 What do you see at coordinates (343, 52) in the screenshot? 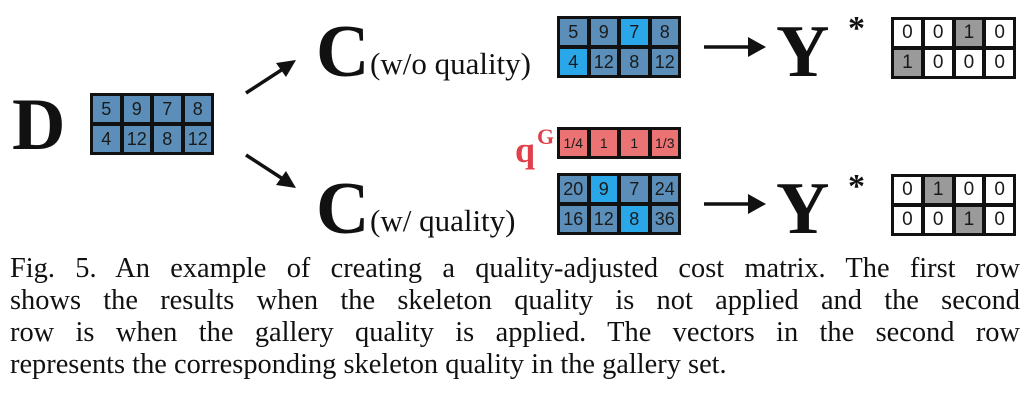
I see `c-top-label: C` at bounding box center [343, 52].